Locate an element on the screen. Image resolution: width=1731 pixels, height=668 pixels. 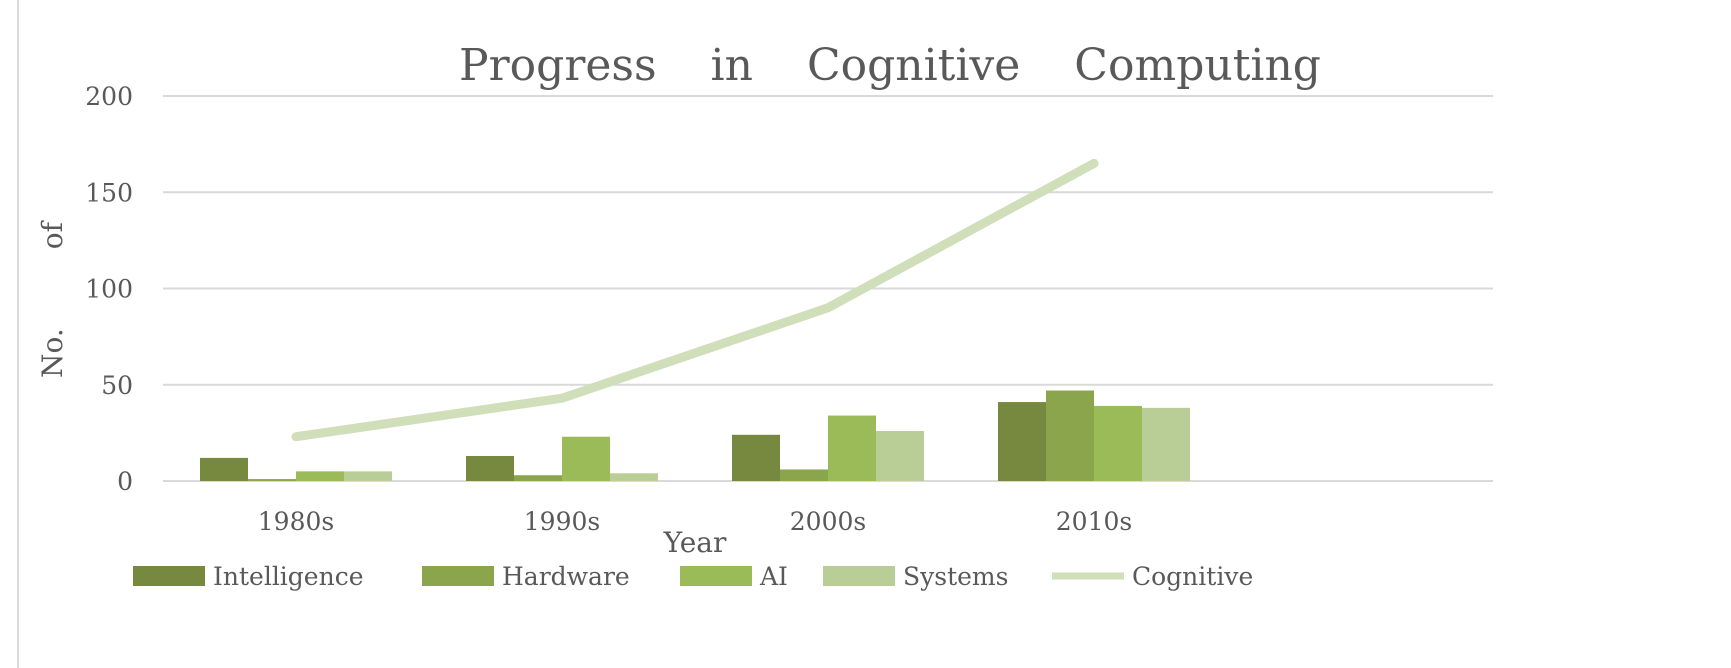
x-axis-label: Year is located at coordinates (695, 542).